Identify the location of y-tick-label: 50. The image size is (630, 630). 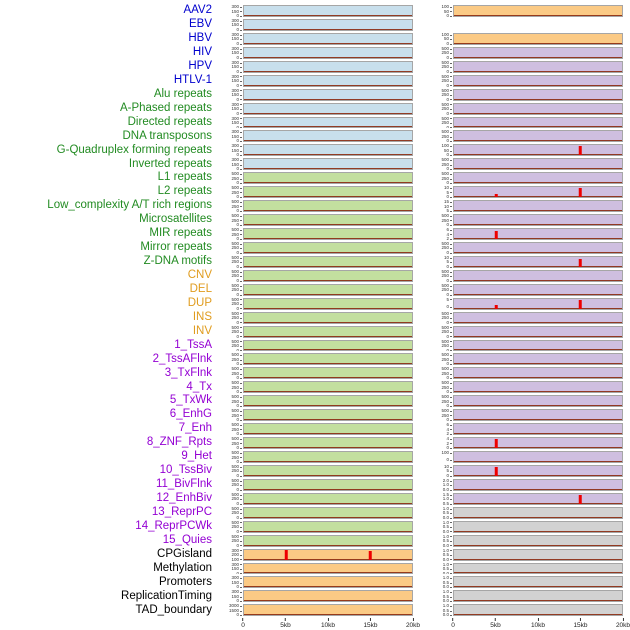
(448, 39).